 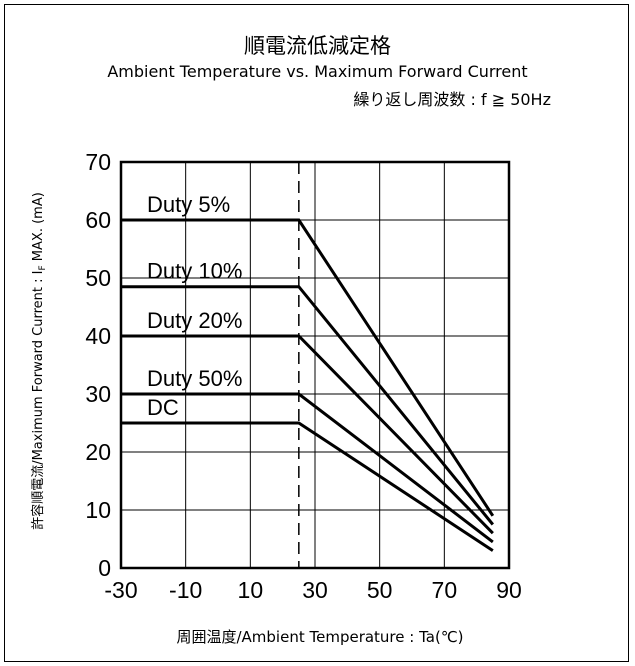 What do you see at coordinates (315, 590) in the screenshot?
I see `x-tick-label: 30` at bounding box center [315, 590].